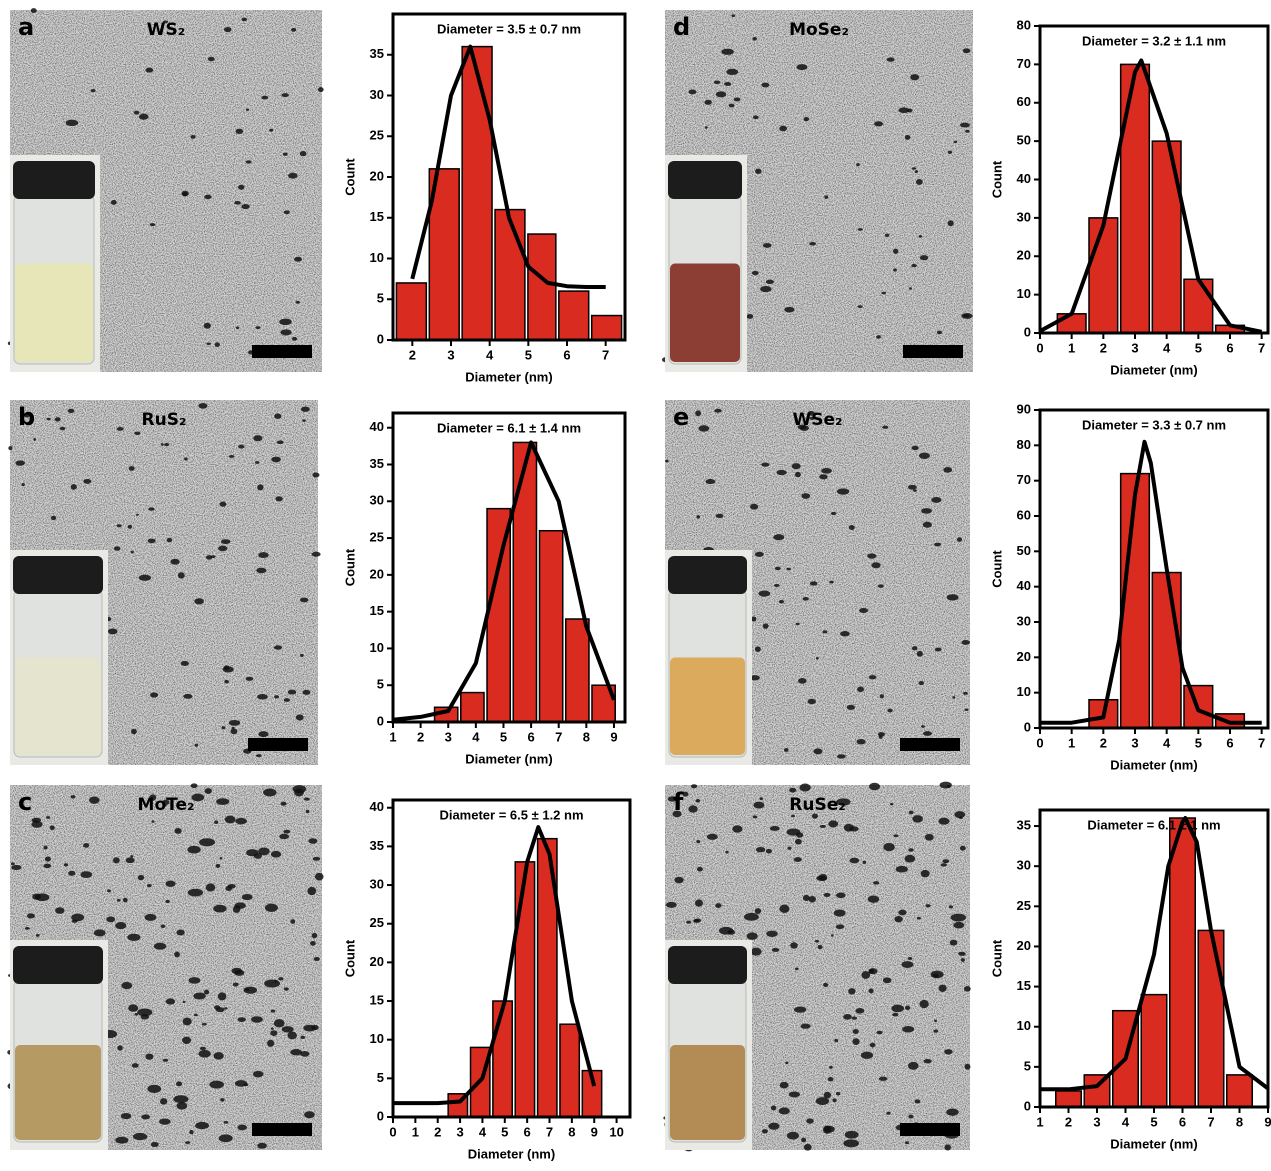  I want to click on material-label: WSe₂, so click(818, 420).